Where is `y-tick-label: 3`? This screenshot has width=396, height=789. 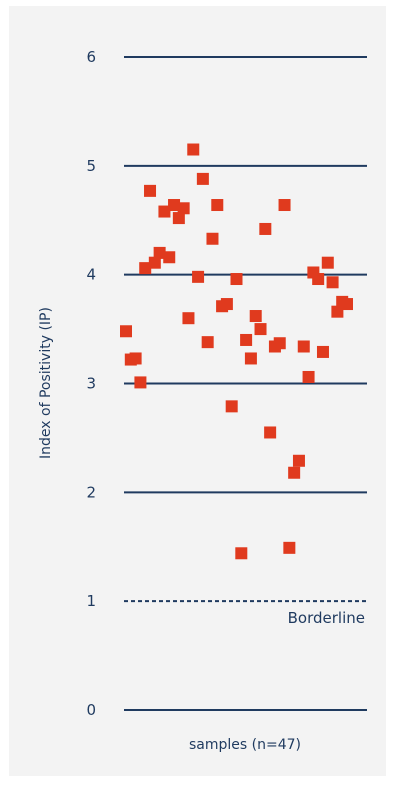 y-tick-label: 3 is located at coordinates (91, 384).